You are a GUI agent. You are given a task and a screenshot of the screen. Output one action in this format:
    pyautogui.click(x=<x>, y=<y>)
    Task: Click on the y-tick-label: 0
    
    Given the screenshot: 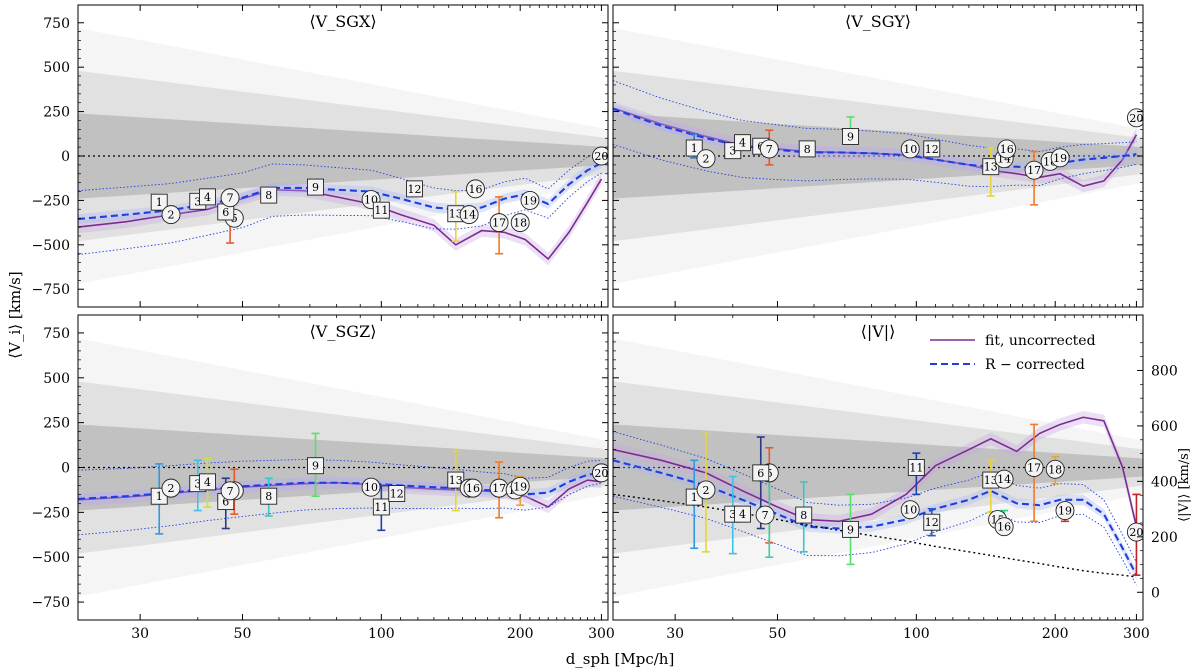 What is the action you would take?
    pyautogui.click(x=65, y=157)
    